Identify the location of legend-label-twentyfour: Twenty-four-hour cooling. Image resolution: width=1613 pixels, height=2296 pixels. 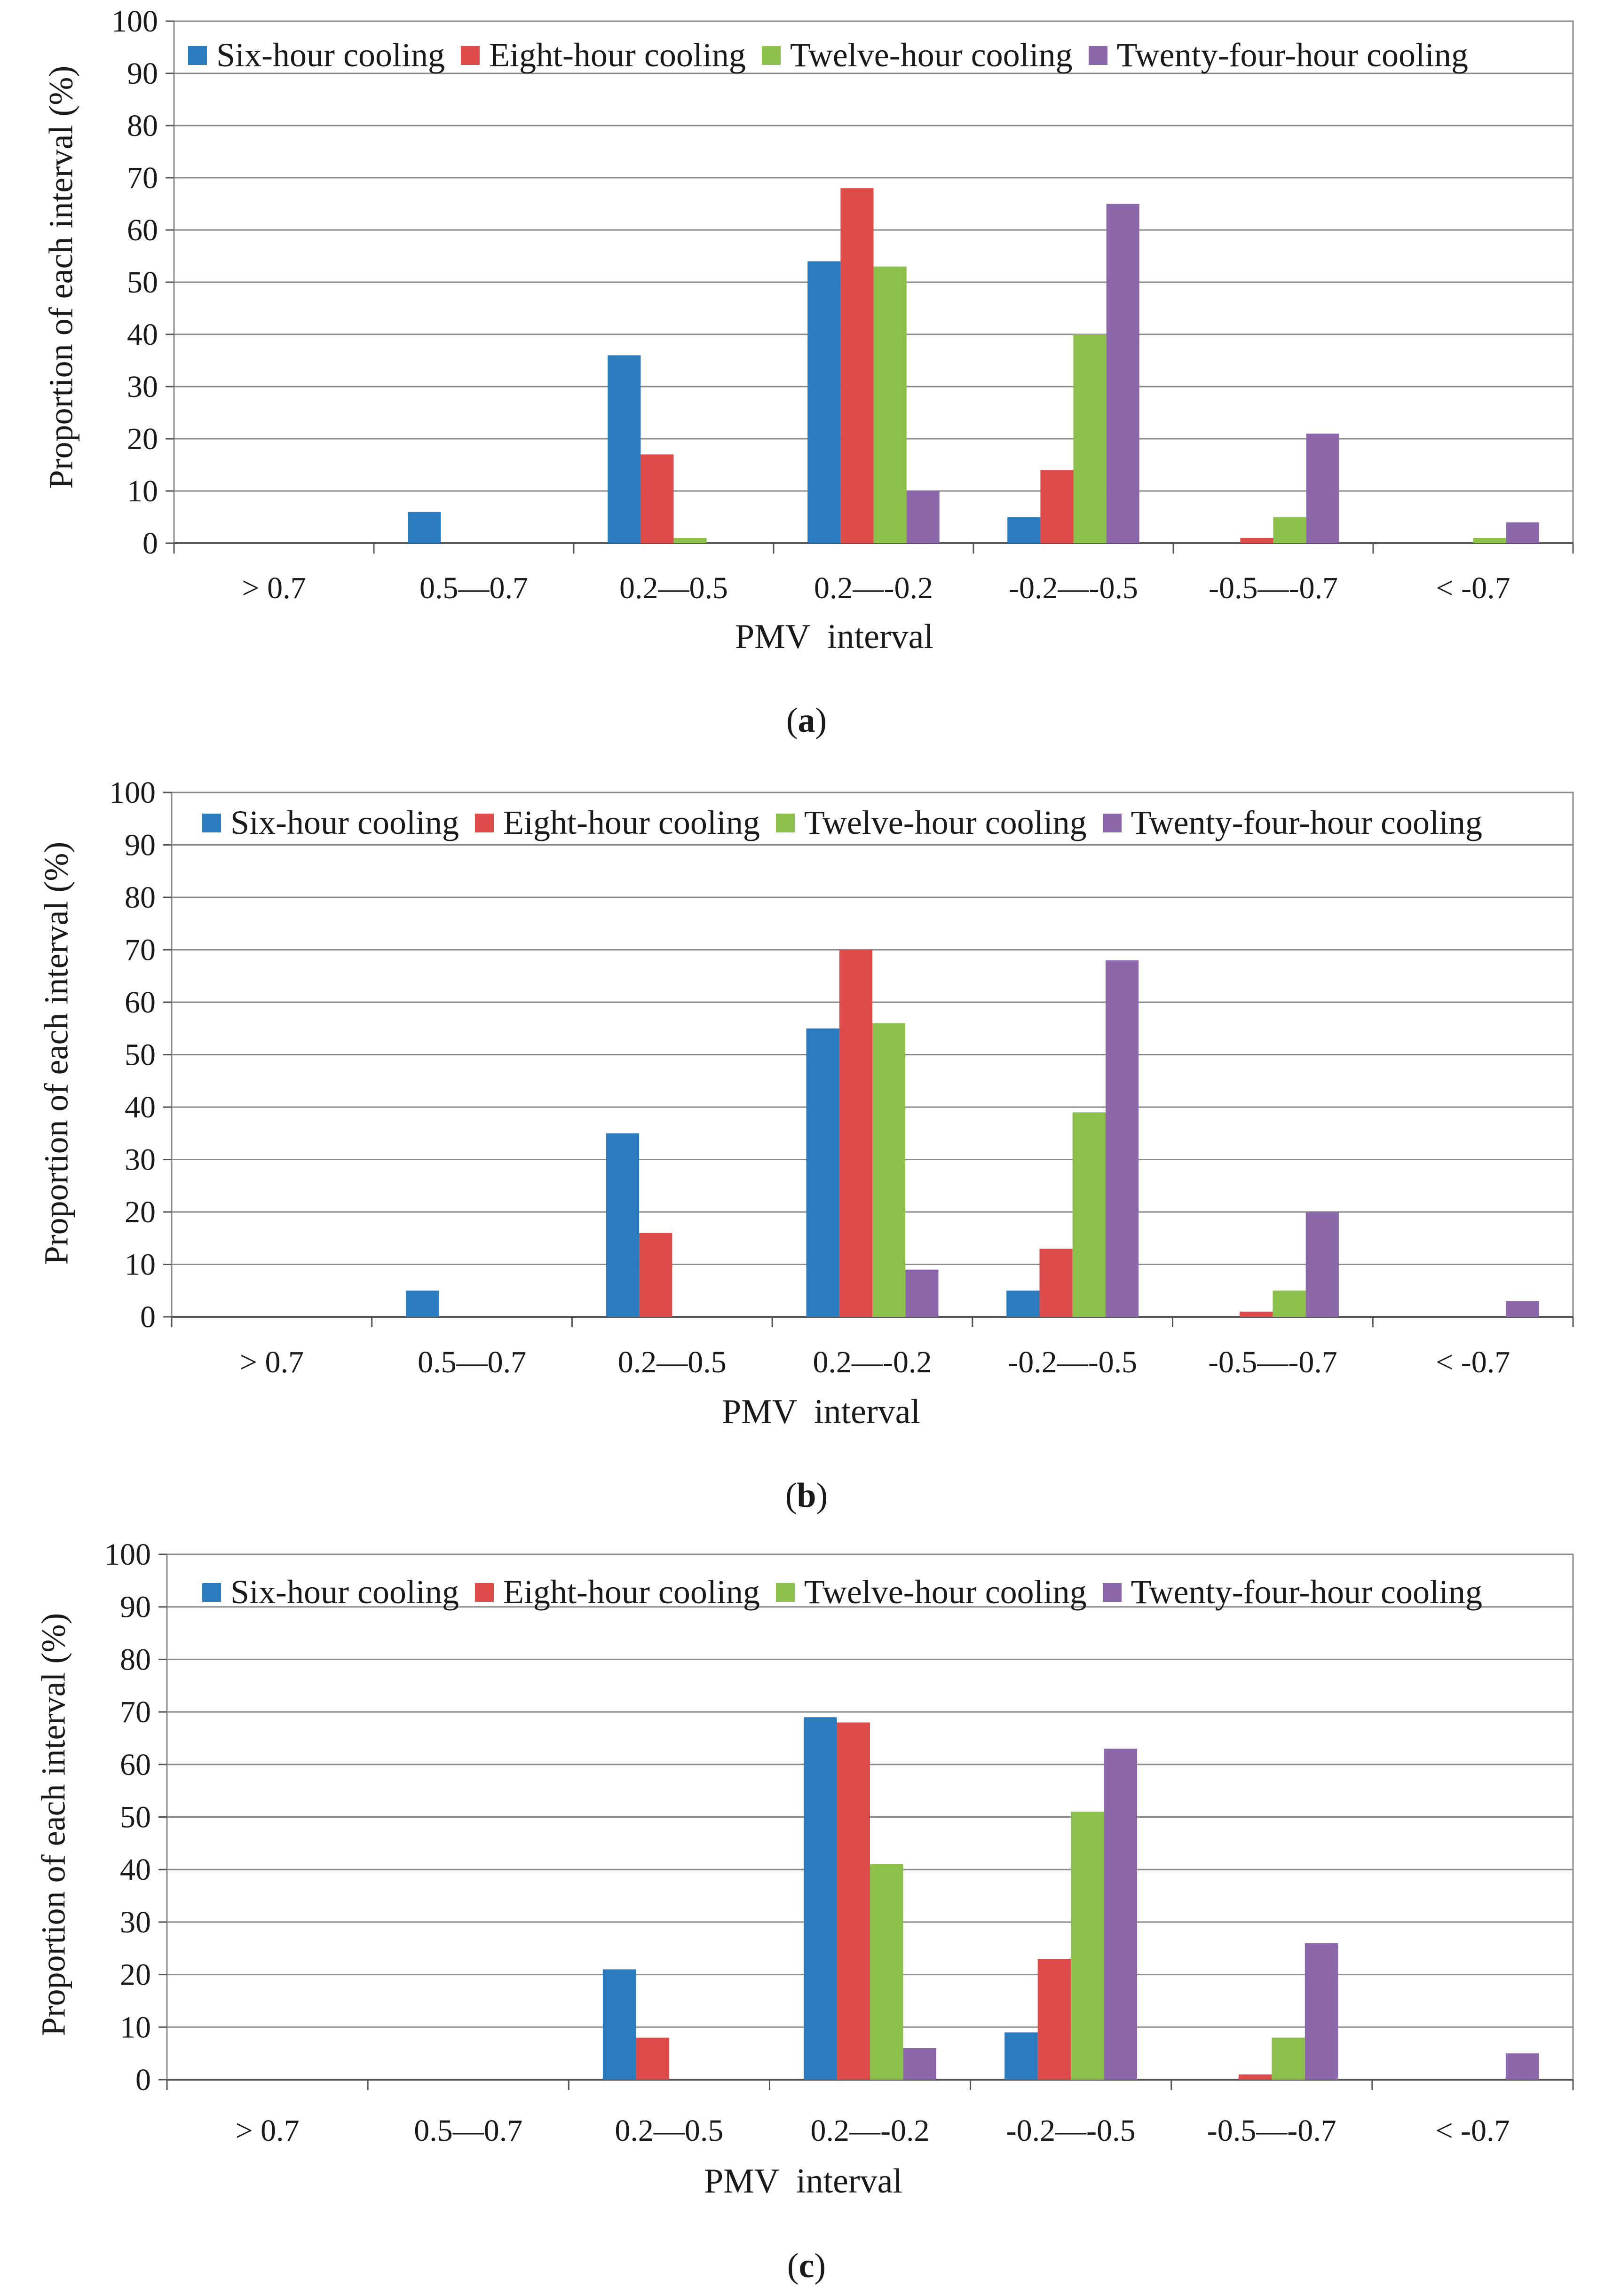
(1306, 1592).